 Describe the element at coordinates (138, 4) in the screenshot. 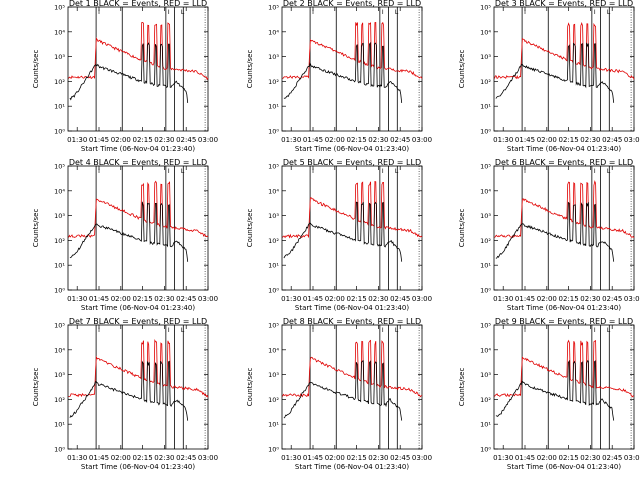

I see `panel-title: Det 1 BLACK = Events, RED = LLD` at that location.